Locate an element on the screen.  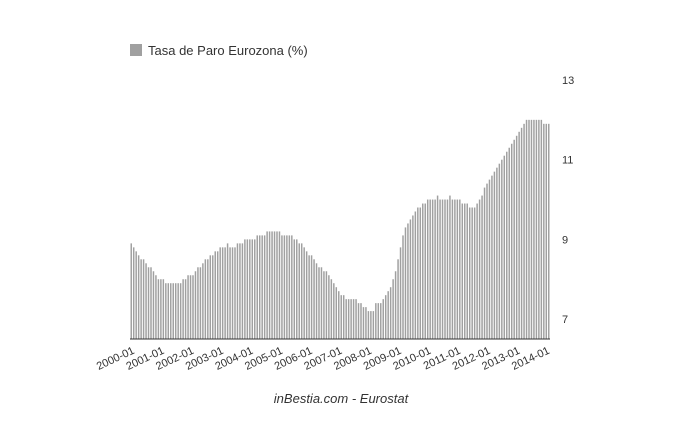
legend-label: Tasa de Paro Eurozona (%) is located at coordinates (228, 50).